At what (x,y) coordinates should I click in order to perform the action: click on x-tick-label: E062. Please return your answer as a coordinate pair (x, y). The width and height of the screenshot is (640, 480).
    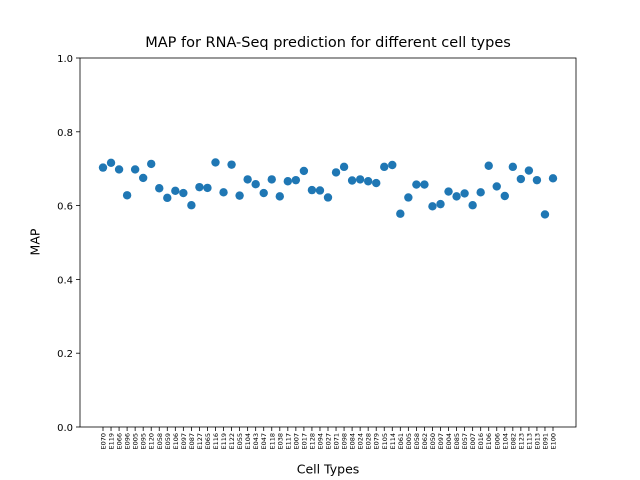
    Looking at the image, I should click on (425, 441).